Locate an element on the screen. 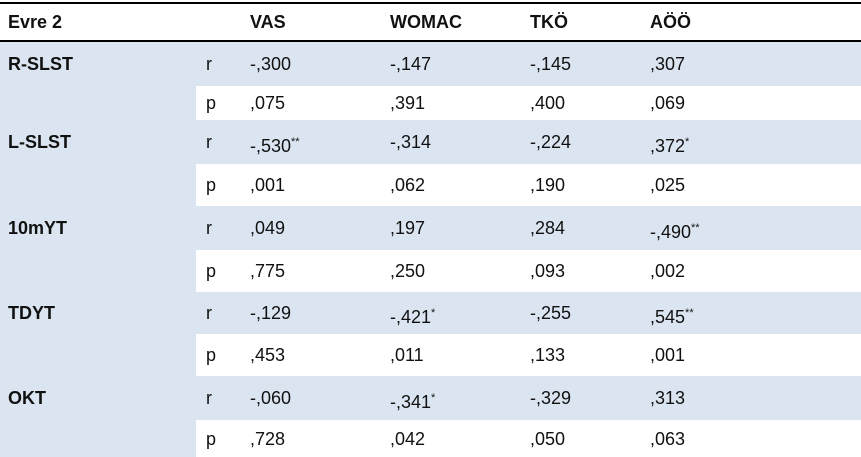 The height and width of the screenshot is (457, 861). value-cell: -,490** is located at coordinates (675, 230).